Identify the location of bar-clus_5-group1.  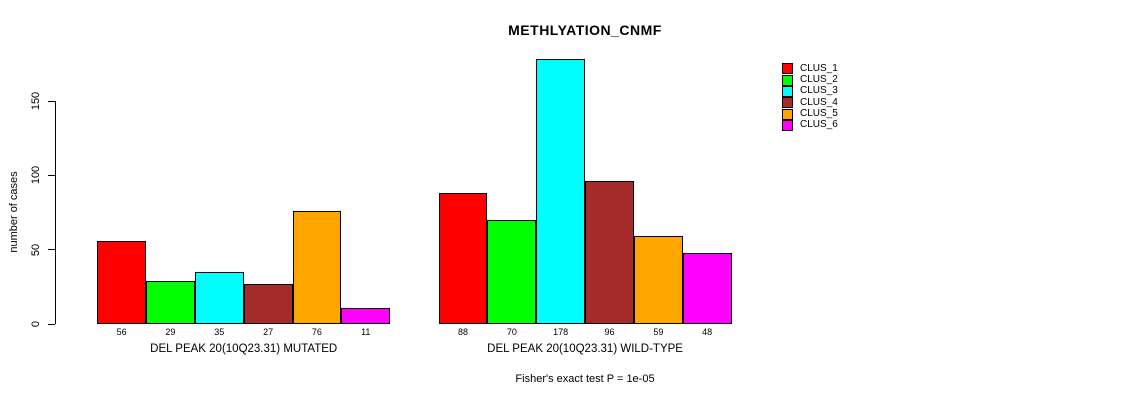
(317, 267).